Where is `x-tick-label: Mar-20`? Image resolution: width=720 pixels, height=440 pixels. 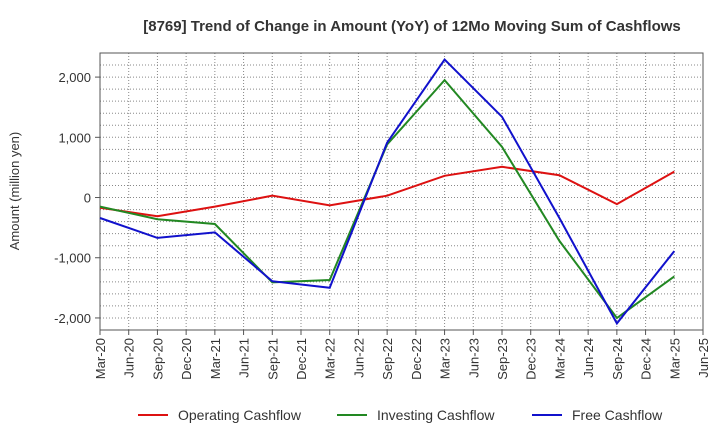
x-tick-label: Mar-20 is located at coordinates (100, 358).